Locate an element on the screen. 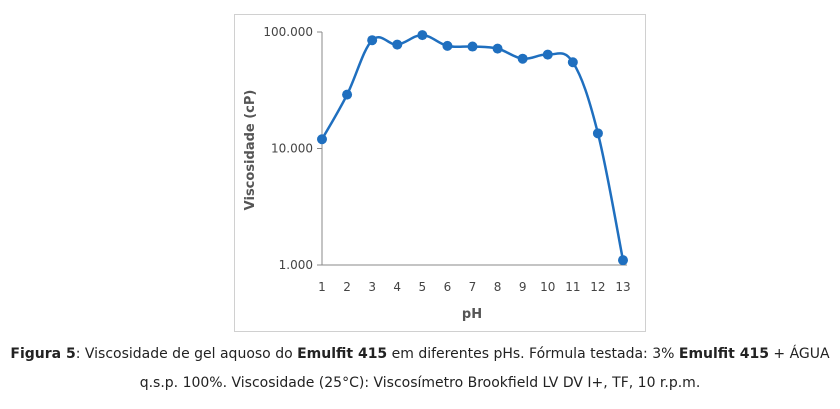 This screenshot has height=409, width=840. x-tick-label: 12 is located at coordinates (597, 287).